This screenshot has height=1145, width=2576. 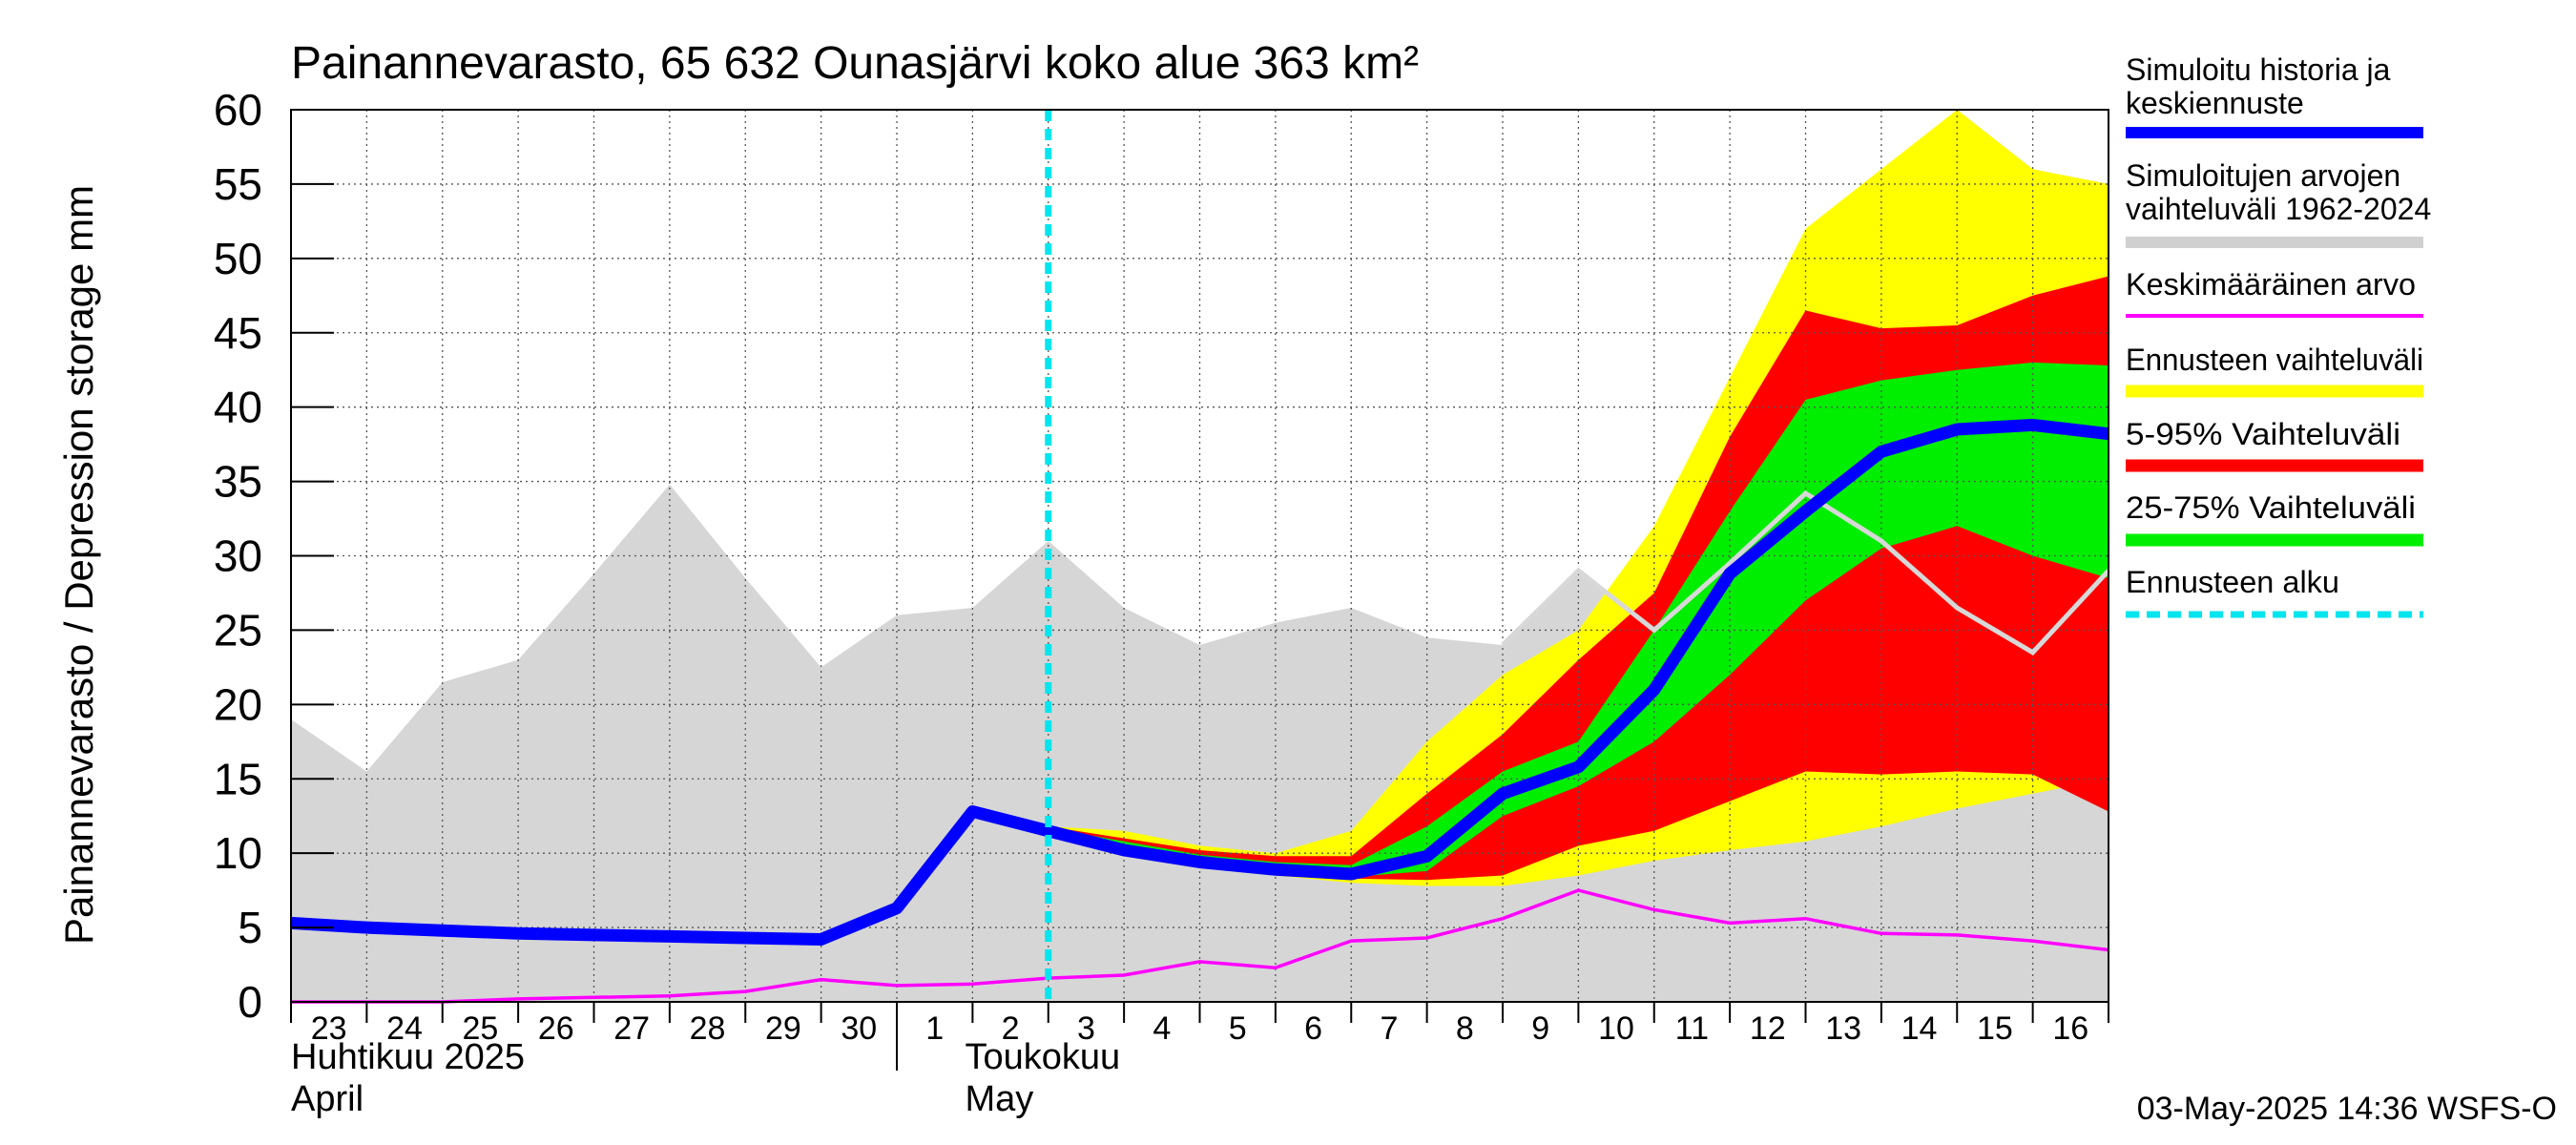 I want to click on legend-label: 5-95% Vaihteluväli, so click(x=2263, y=434).